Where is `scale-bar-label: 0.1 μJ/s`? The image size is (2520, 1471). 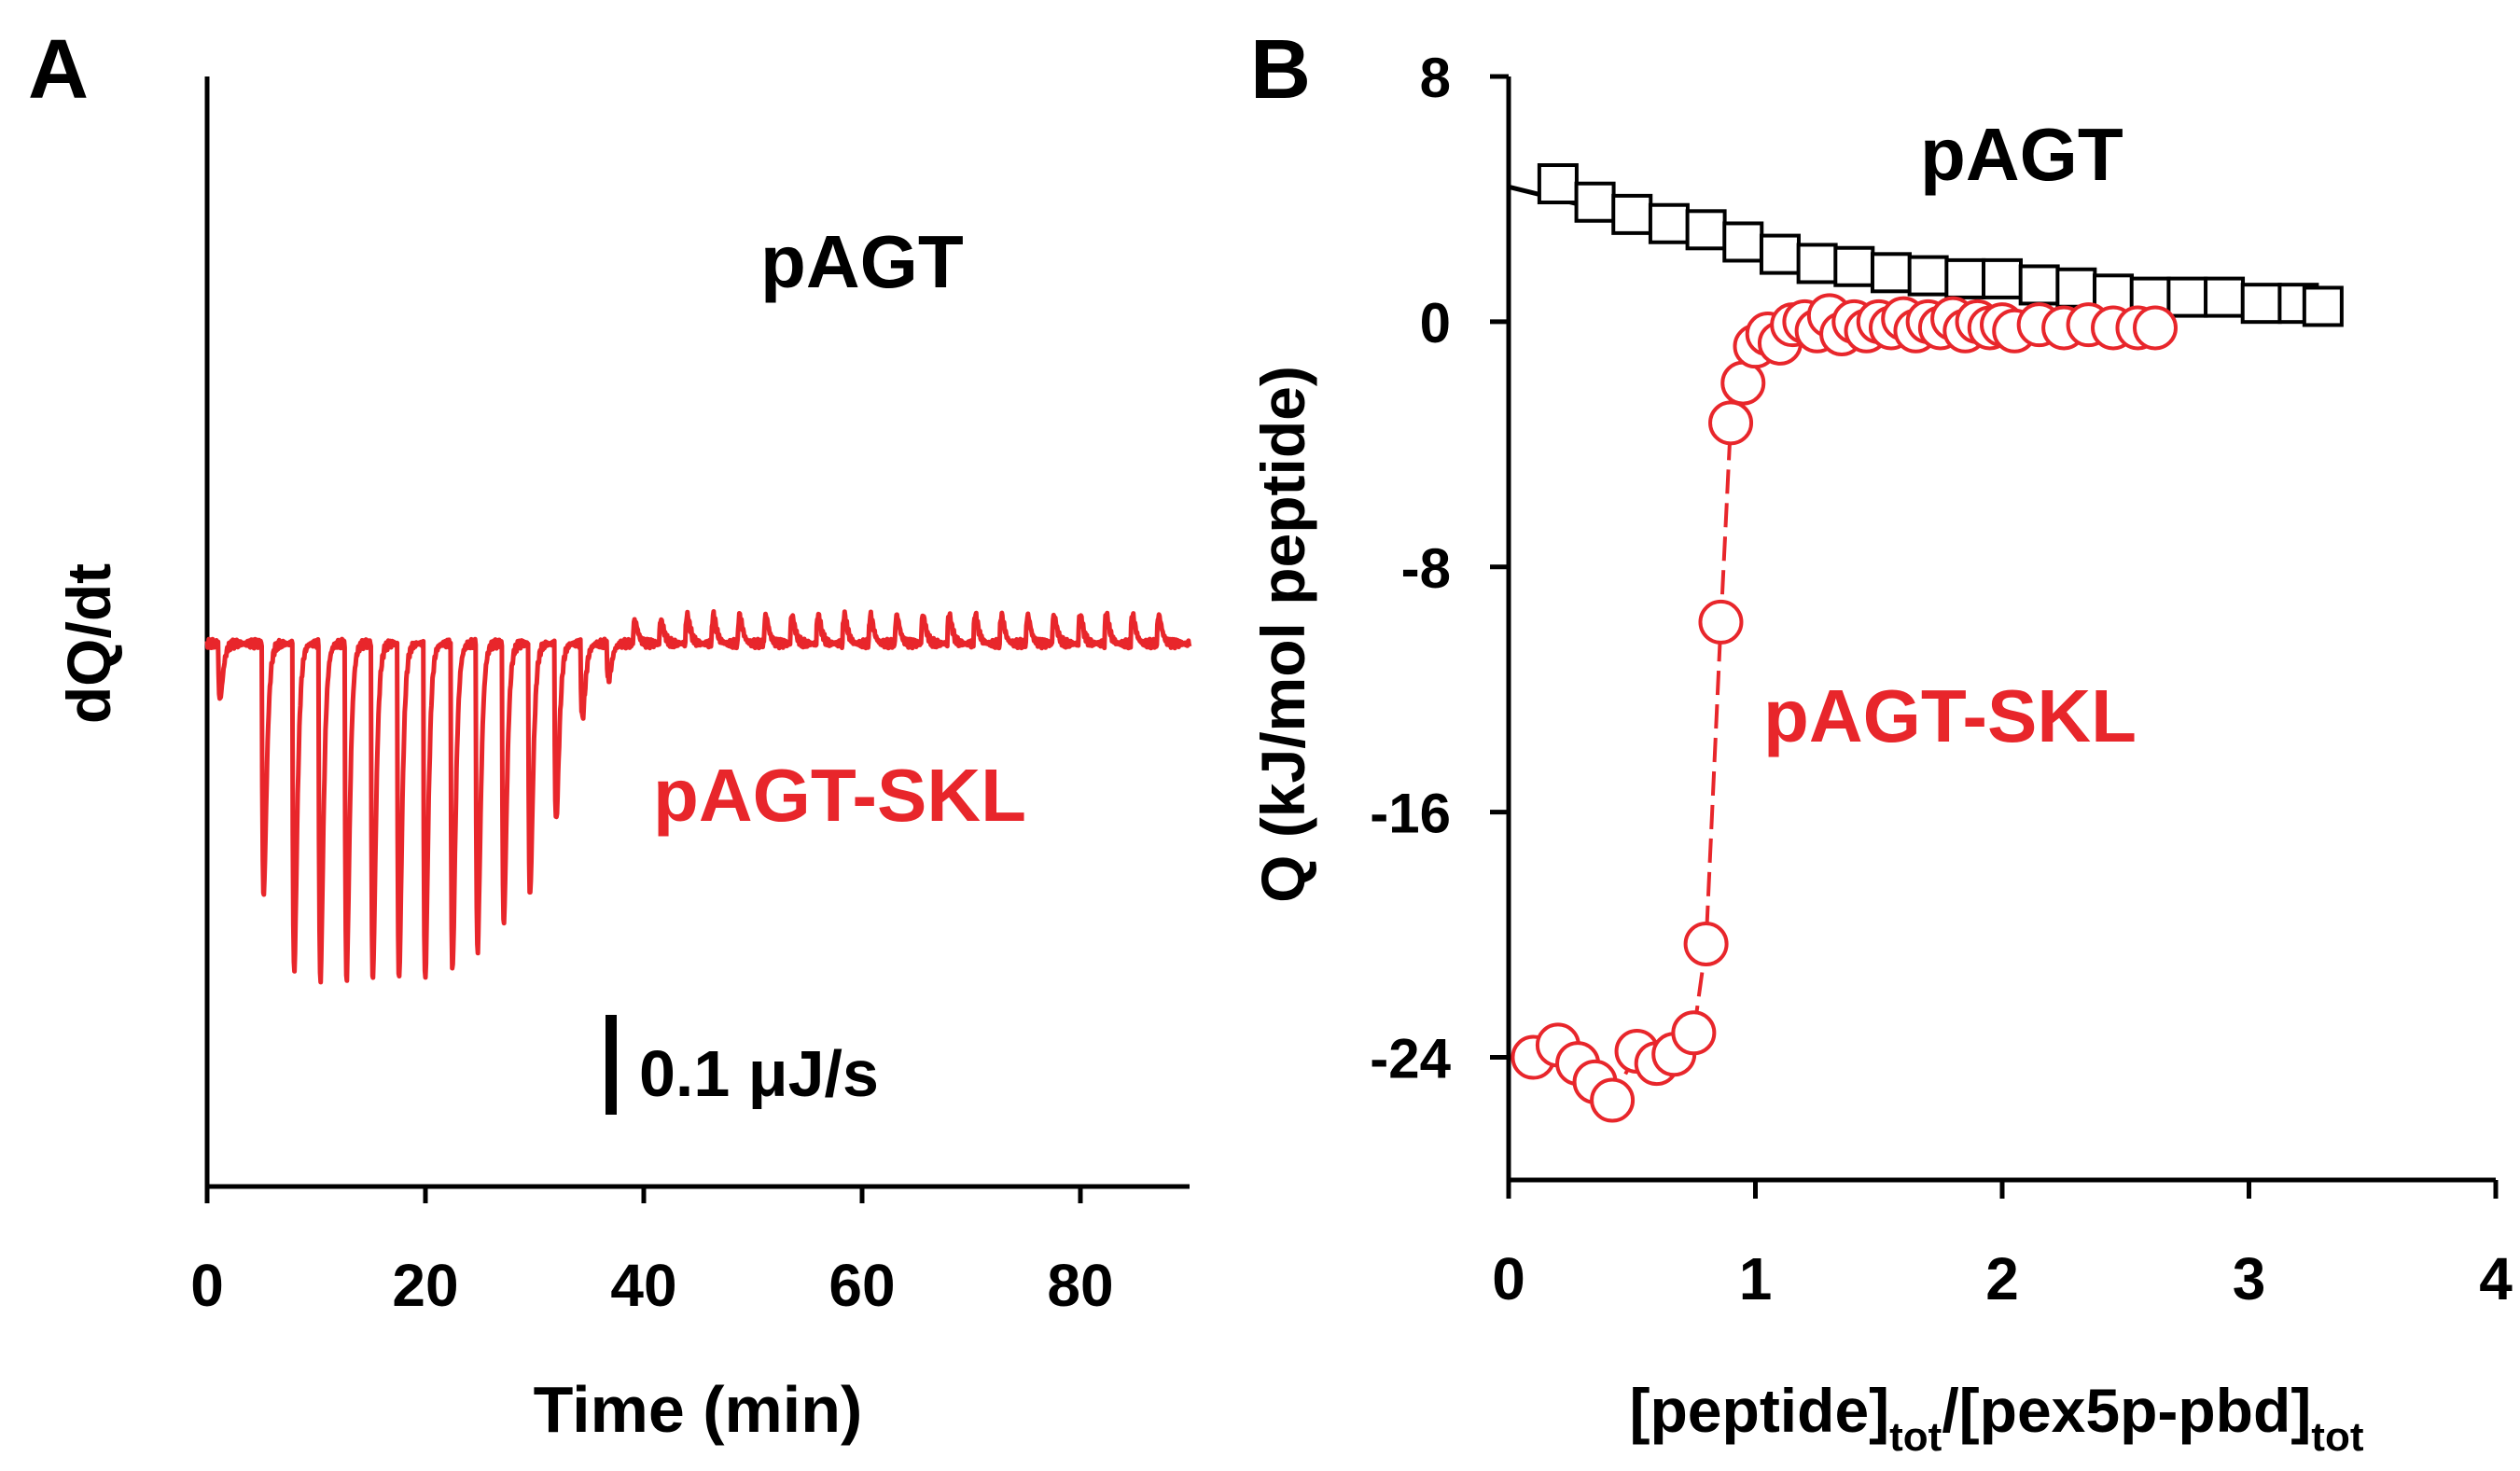
scale-bar-label: 0.1 μJ/s is located at coordinates (759, 1074).